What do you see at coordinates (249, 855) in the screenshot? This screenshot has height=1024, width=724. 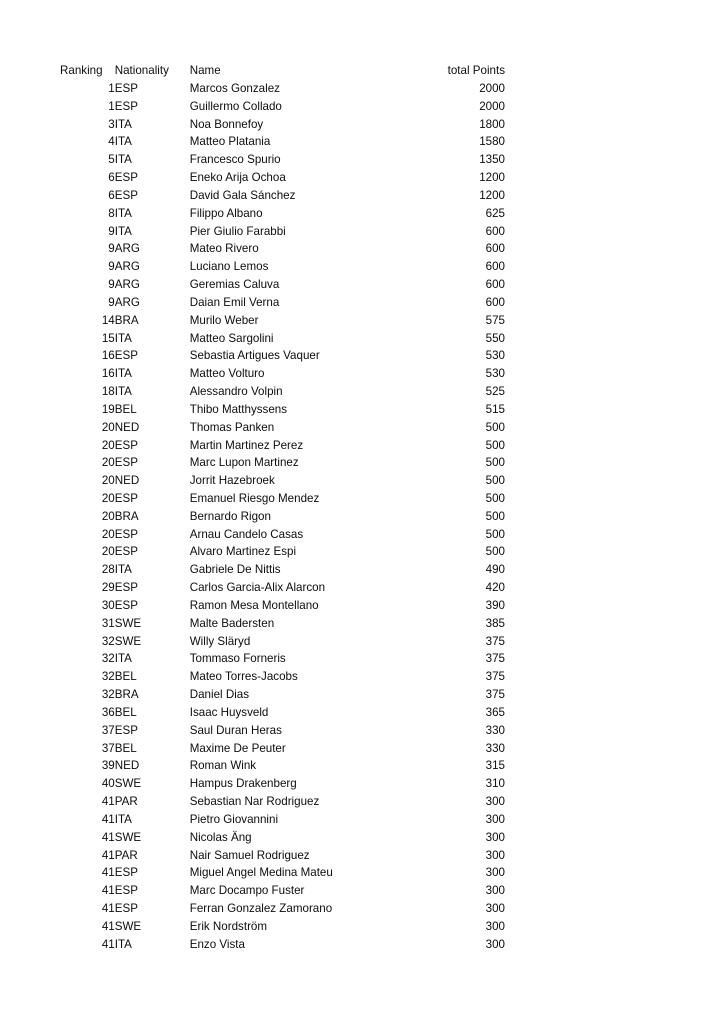 I see `cell-name: Nair Samuel Rodriguez` at bounding box center [249, 855].